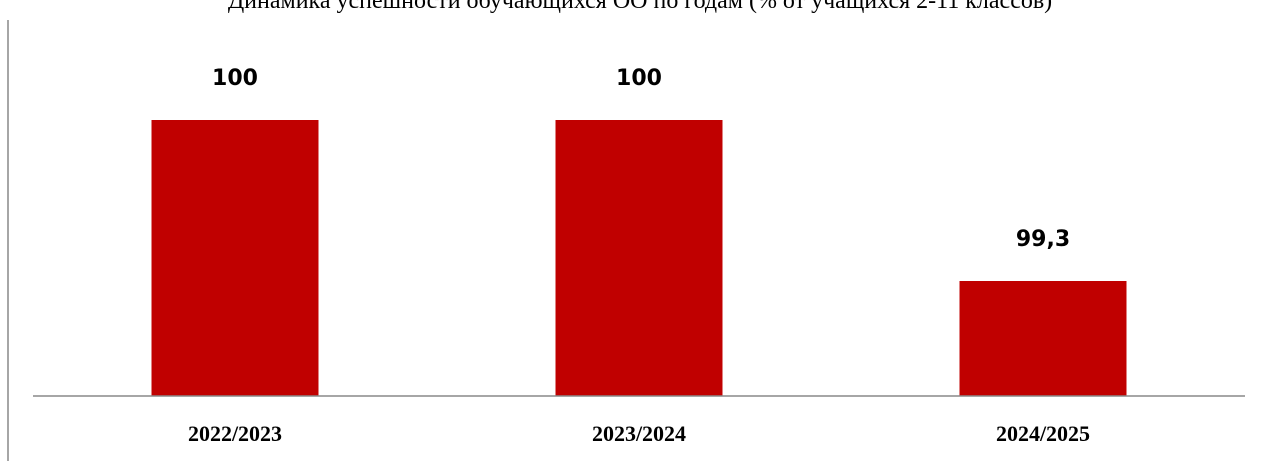  I want to click on x-tick-label: 2022/2023, so click(235, 433).